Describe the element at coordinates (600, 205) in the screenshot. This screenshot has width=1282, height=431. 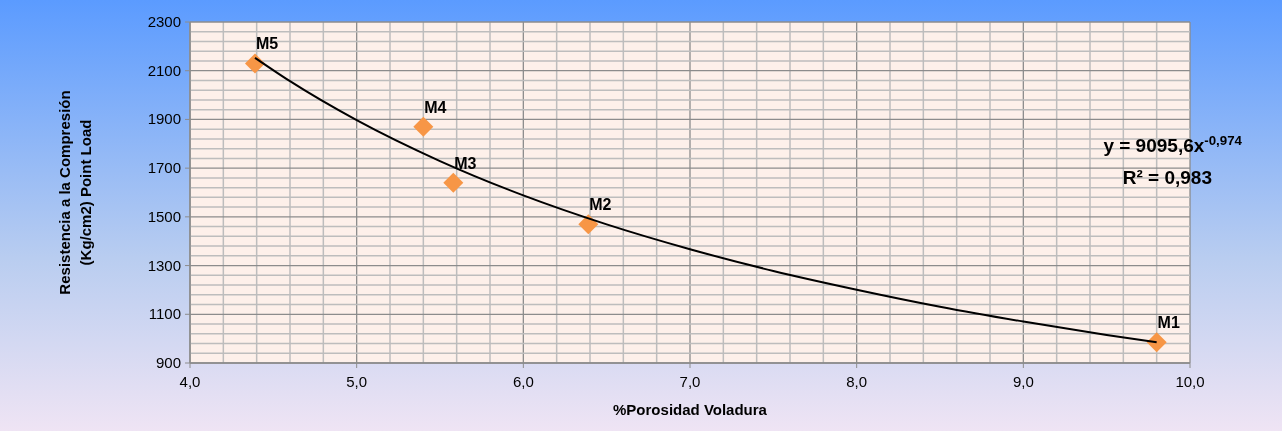
I see `annotation: M2` at that location.